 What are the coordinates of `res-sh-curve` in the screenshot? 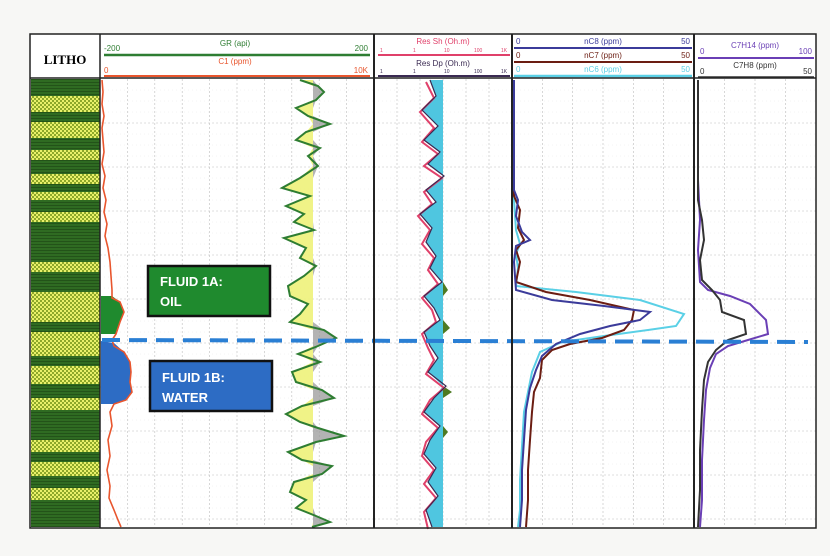 It's located at (431, 305).